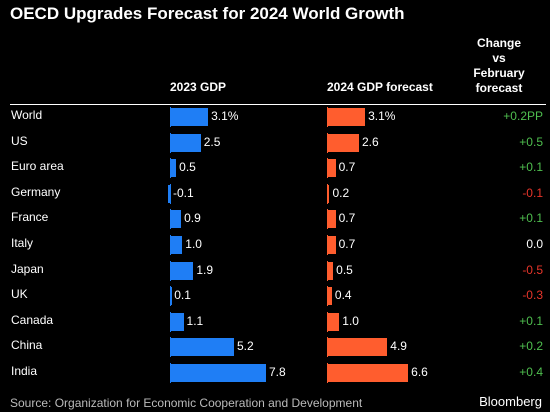  What do you see at coordinates (37, 166) in the screenshot?
I see `country-label: Euro area` at bounding box center [37, 166].